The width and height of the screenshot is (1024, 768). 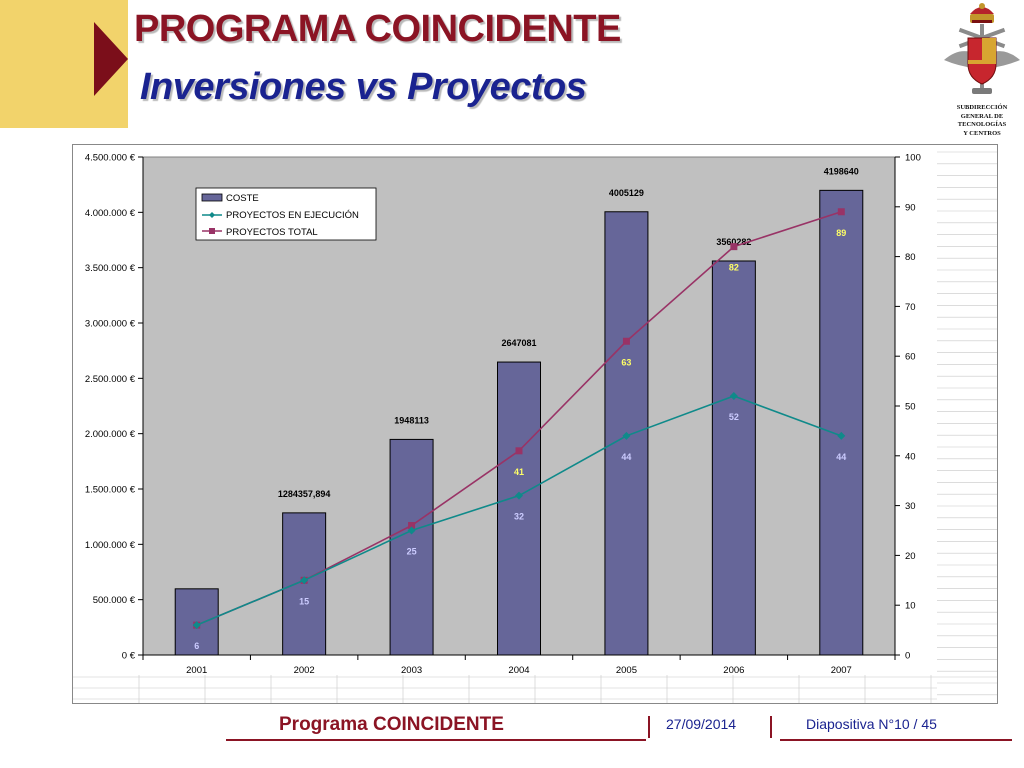 I want to click on y-tick-label-left: 0 €, so click(x=129, y=656).